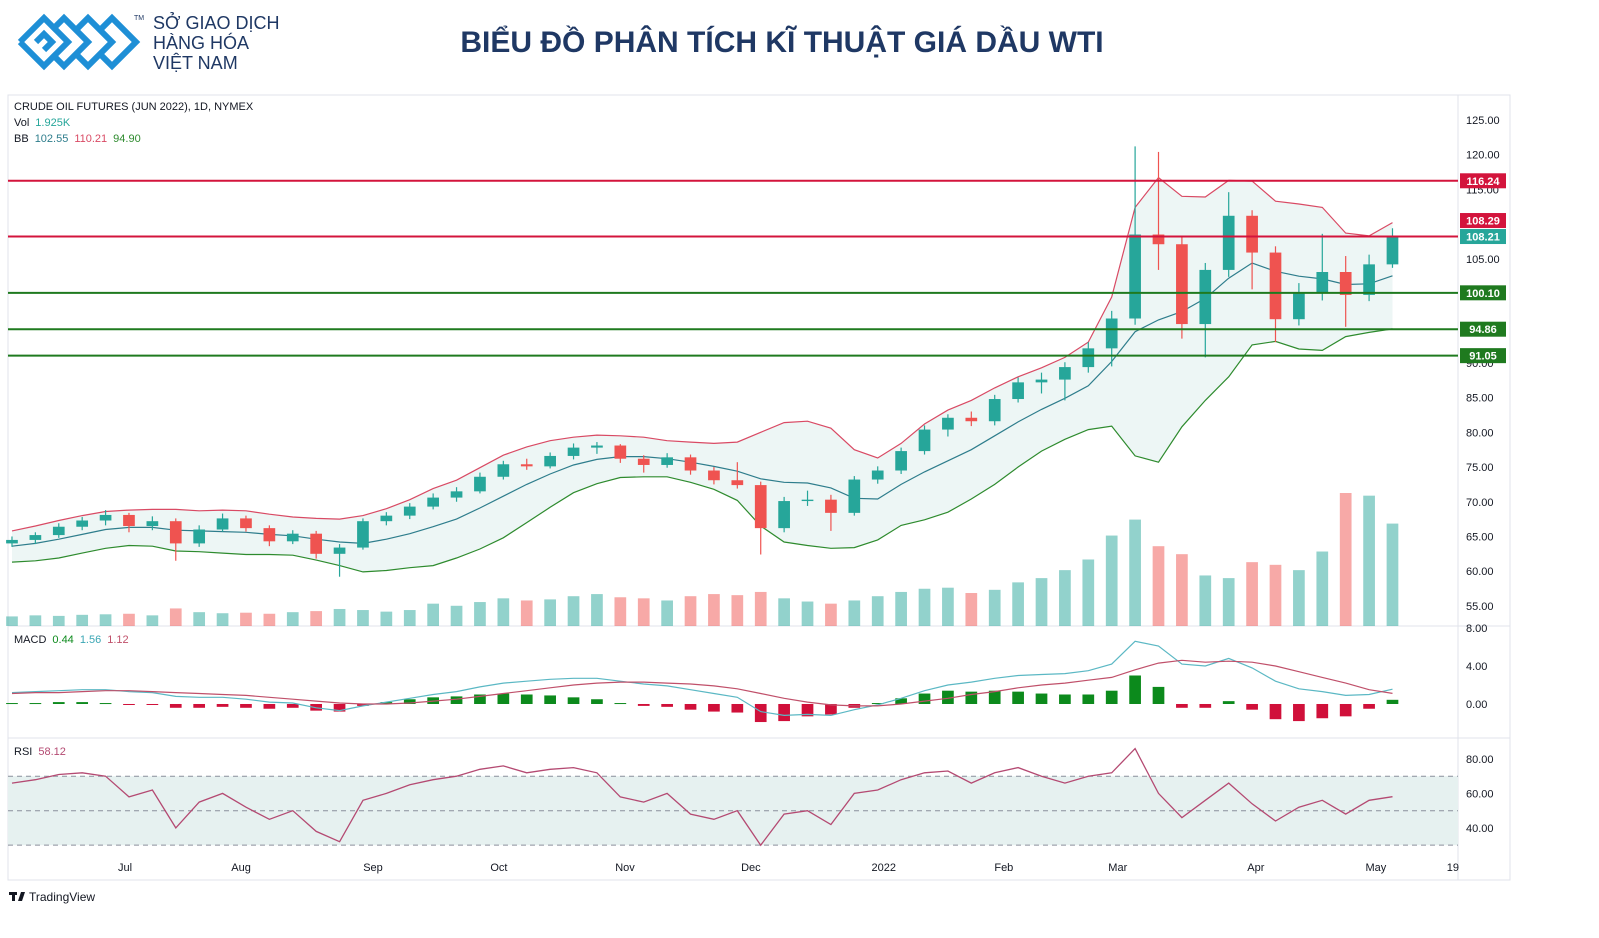  I want to click on legend-macd: MACD 0.44 1.56 1.12, so click(71, 640).